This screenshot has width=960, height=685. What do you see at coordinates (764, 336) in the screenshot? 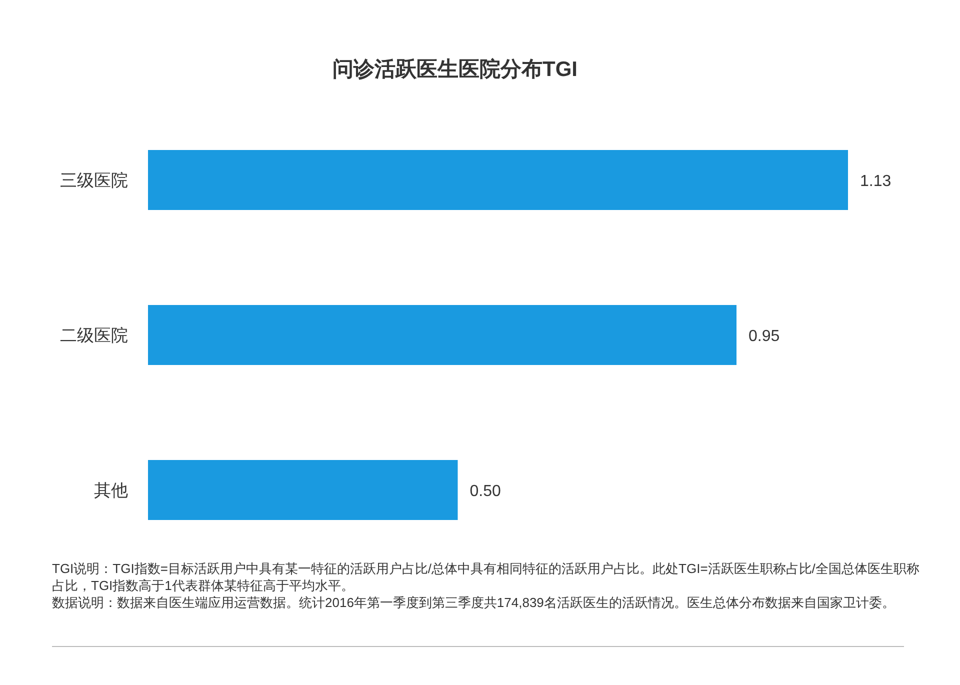
I see `value-label: 0.95` at bounding box center [764, 336].